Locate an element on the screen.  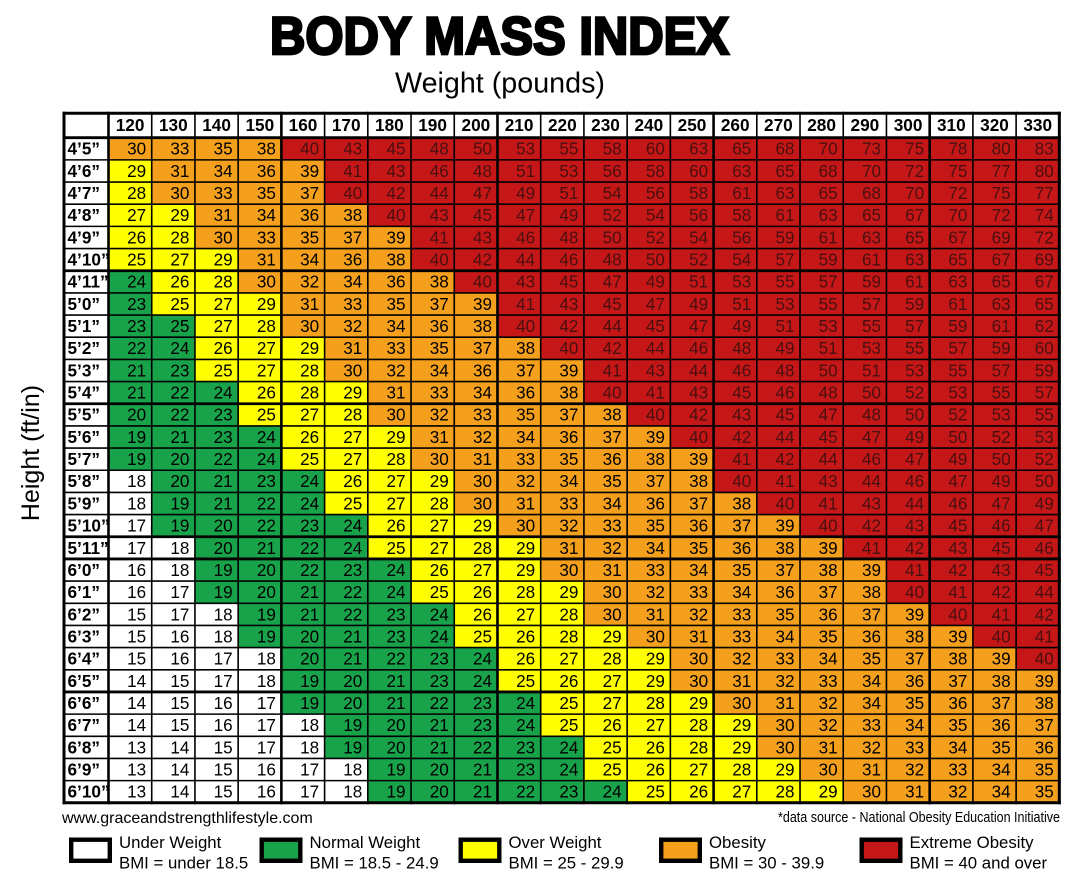
svg-text: 150 is located at coordinates (259, 125).